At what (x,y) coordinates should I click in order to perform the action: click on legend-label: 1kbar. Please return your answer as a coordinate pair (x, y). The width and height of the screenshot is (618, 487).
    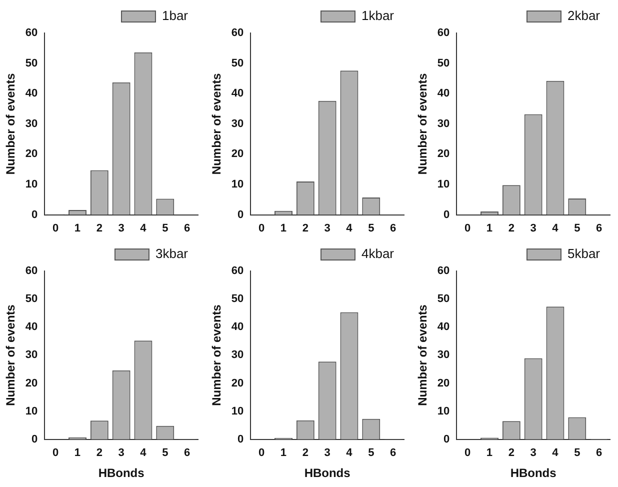
    Looking at the image, I should click on (378, 16).